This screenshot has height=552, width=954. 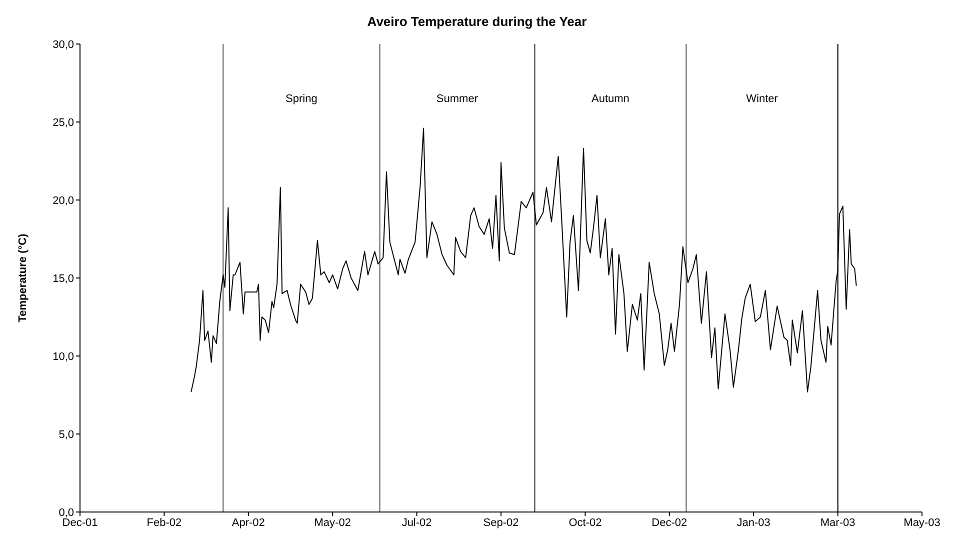 I want to click on y-tick-label: 25,0, so click(x=63, y=122).